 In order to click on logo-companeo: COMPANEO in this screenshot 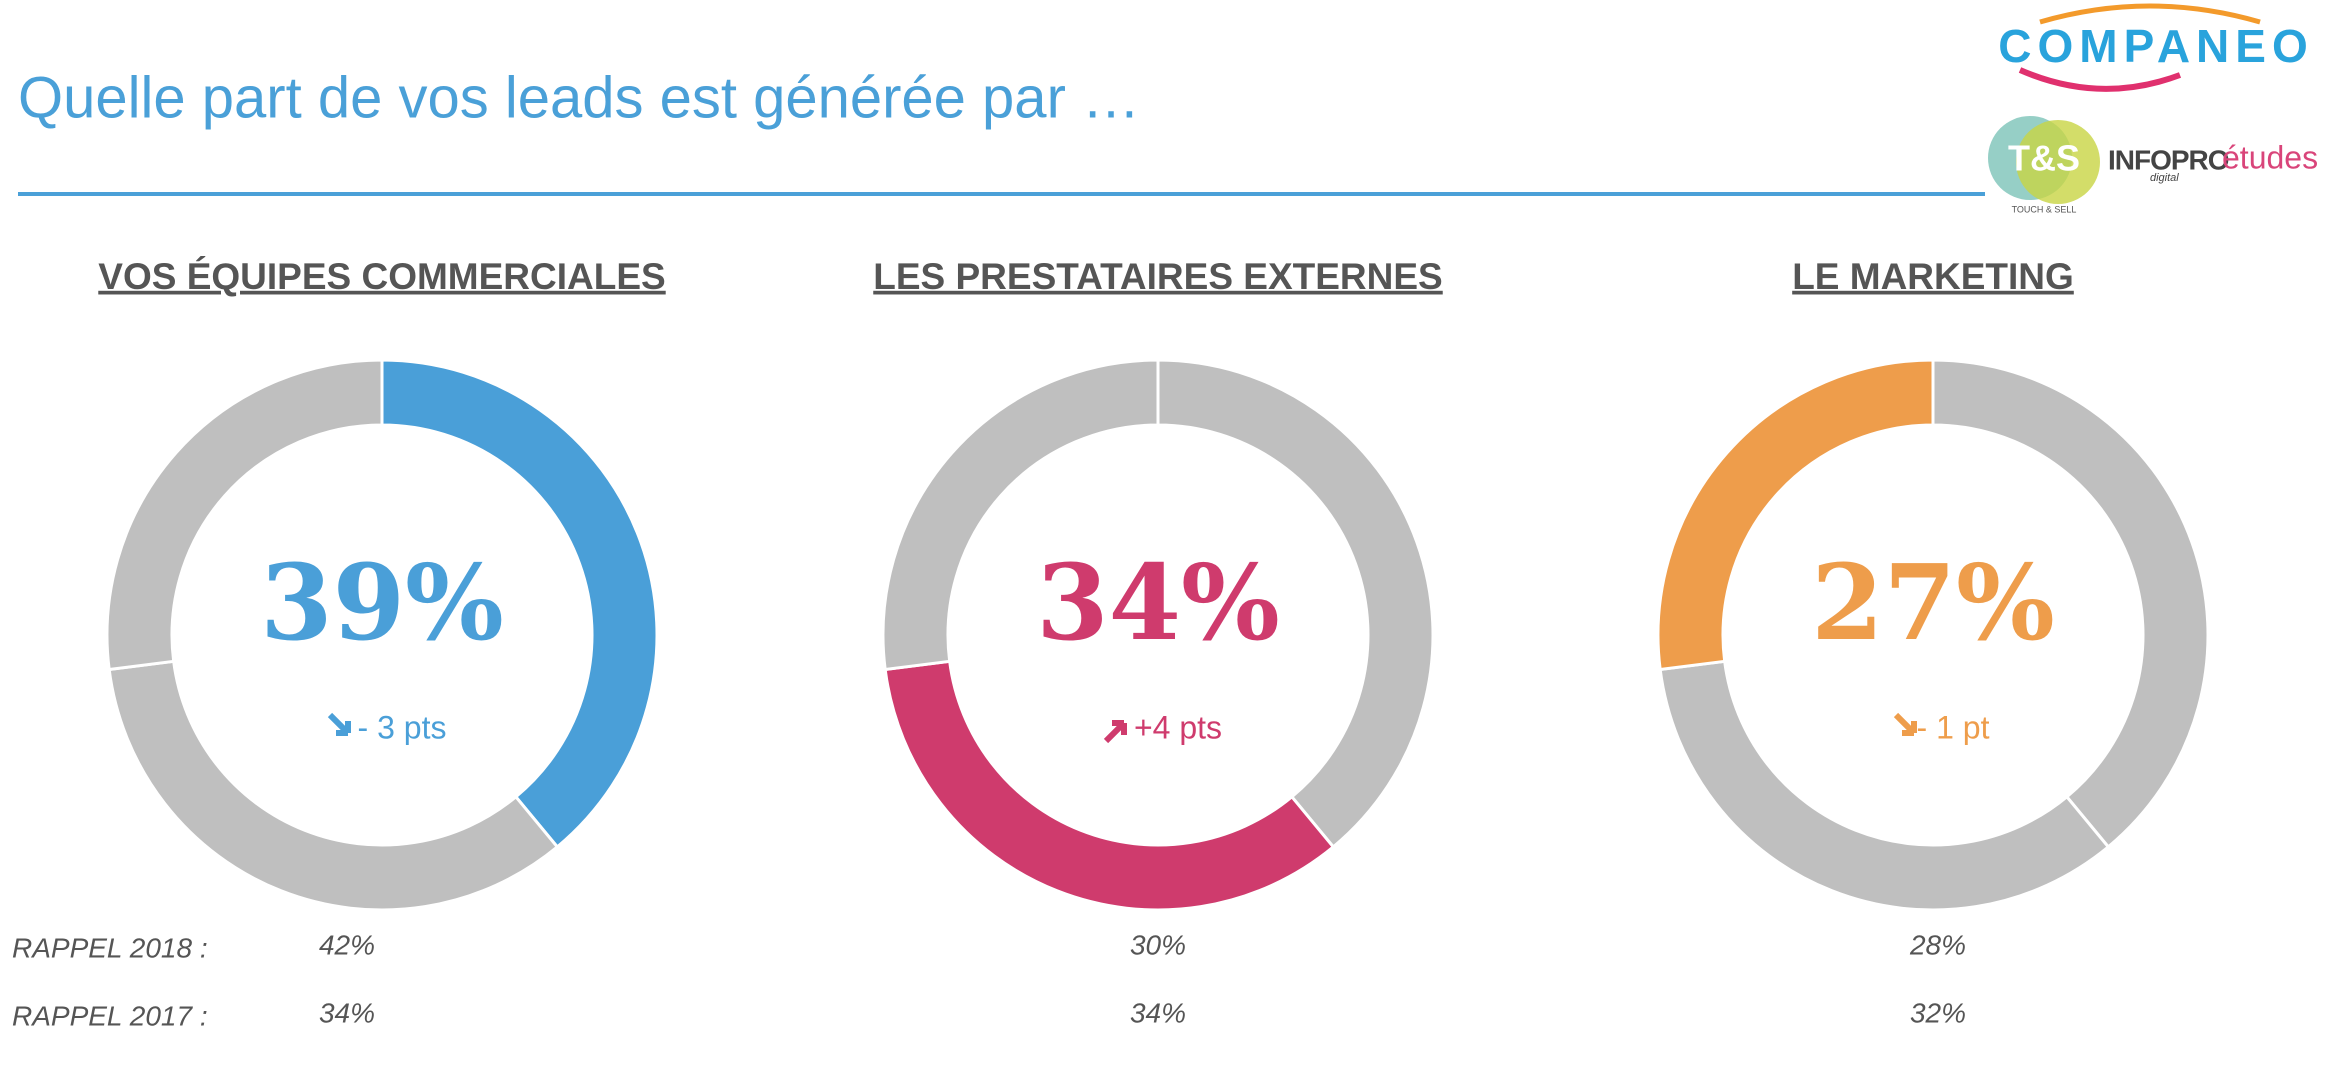, I will do `click(2156, 46)`.